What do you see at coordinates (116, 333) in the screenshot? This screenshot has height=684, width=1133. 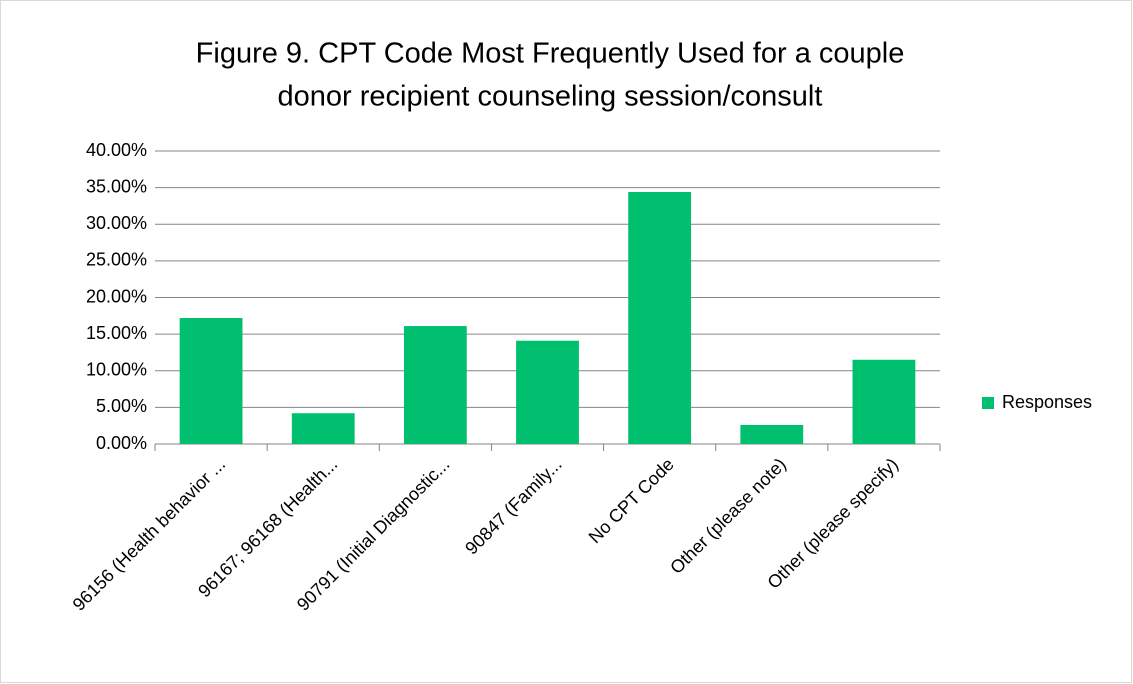 I see `y-tick-label: 15.00%` at bounding box center [116, 333].